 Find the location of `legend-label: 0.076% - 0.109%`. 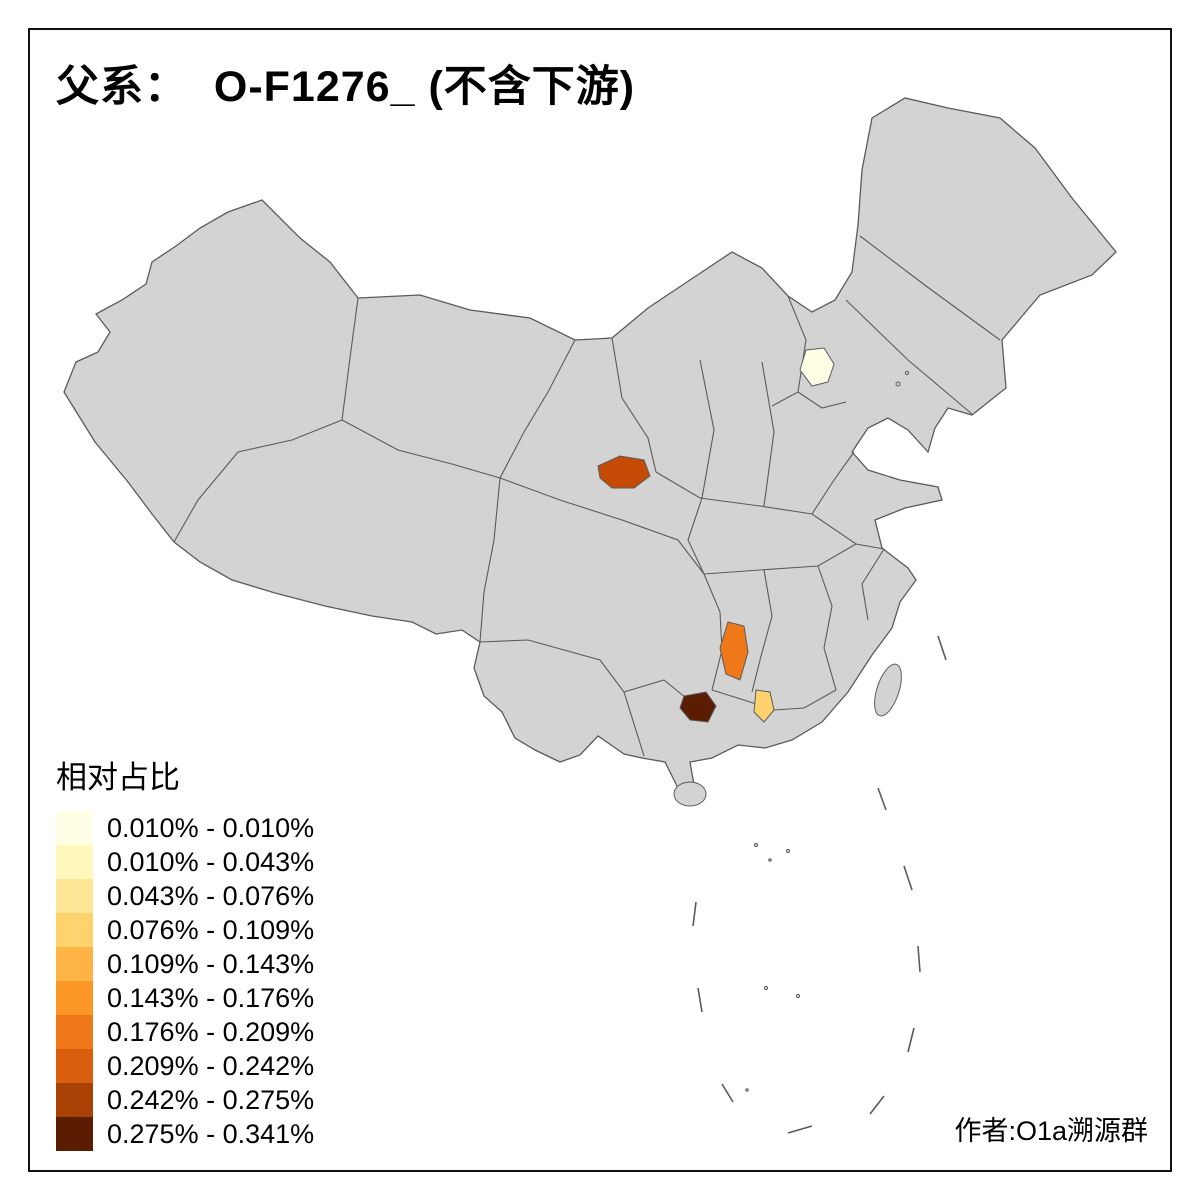

legend-label: 0.076% - 0.109% is located at coordinates (211, 929).